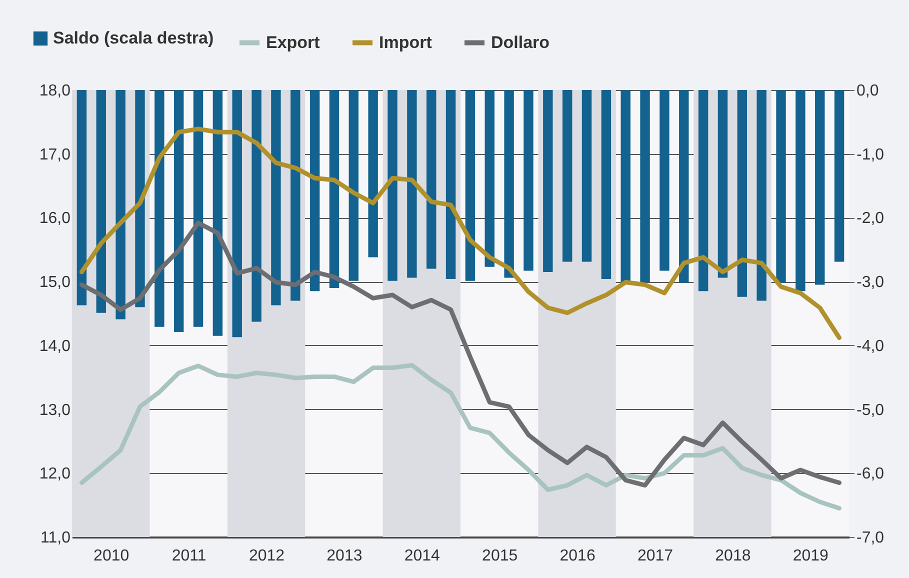 This screenshot has width=909, height=578. Describe the element at coordinates (870, 474) in the screenshot. I see `y2-tick-label: -6,0` at that location.